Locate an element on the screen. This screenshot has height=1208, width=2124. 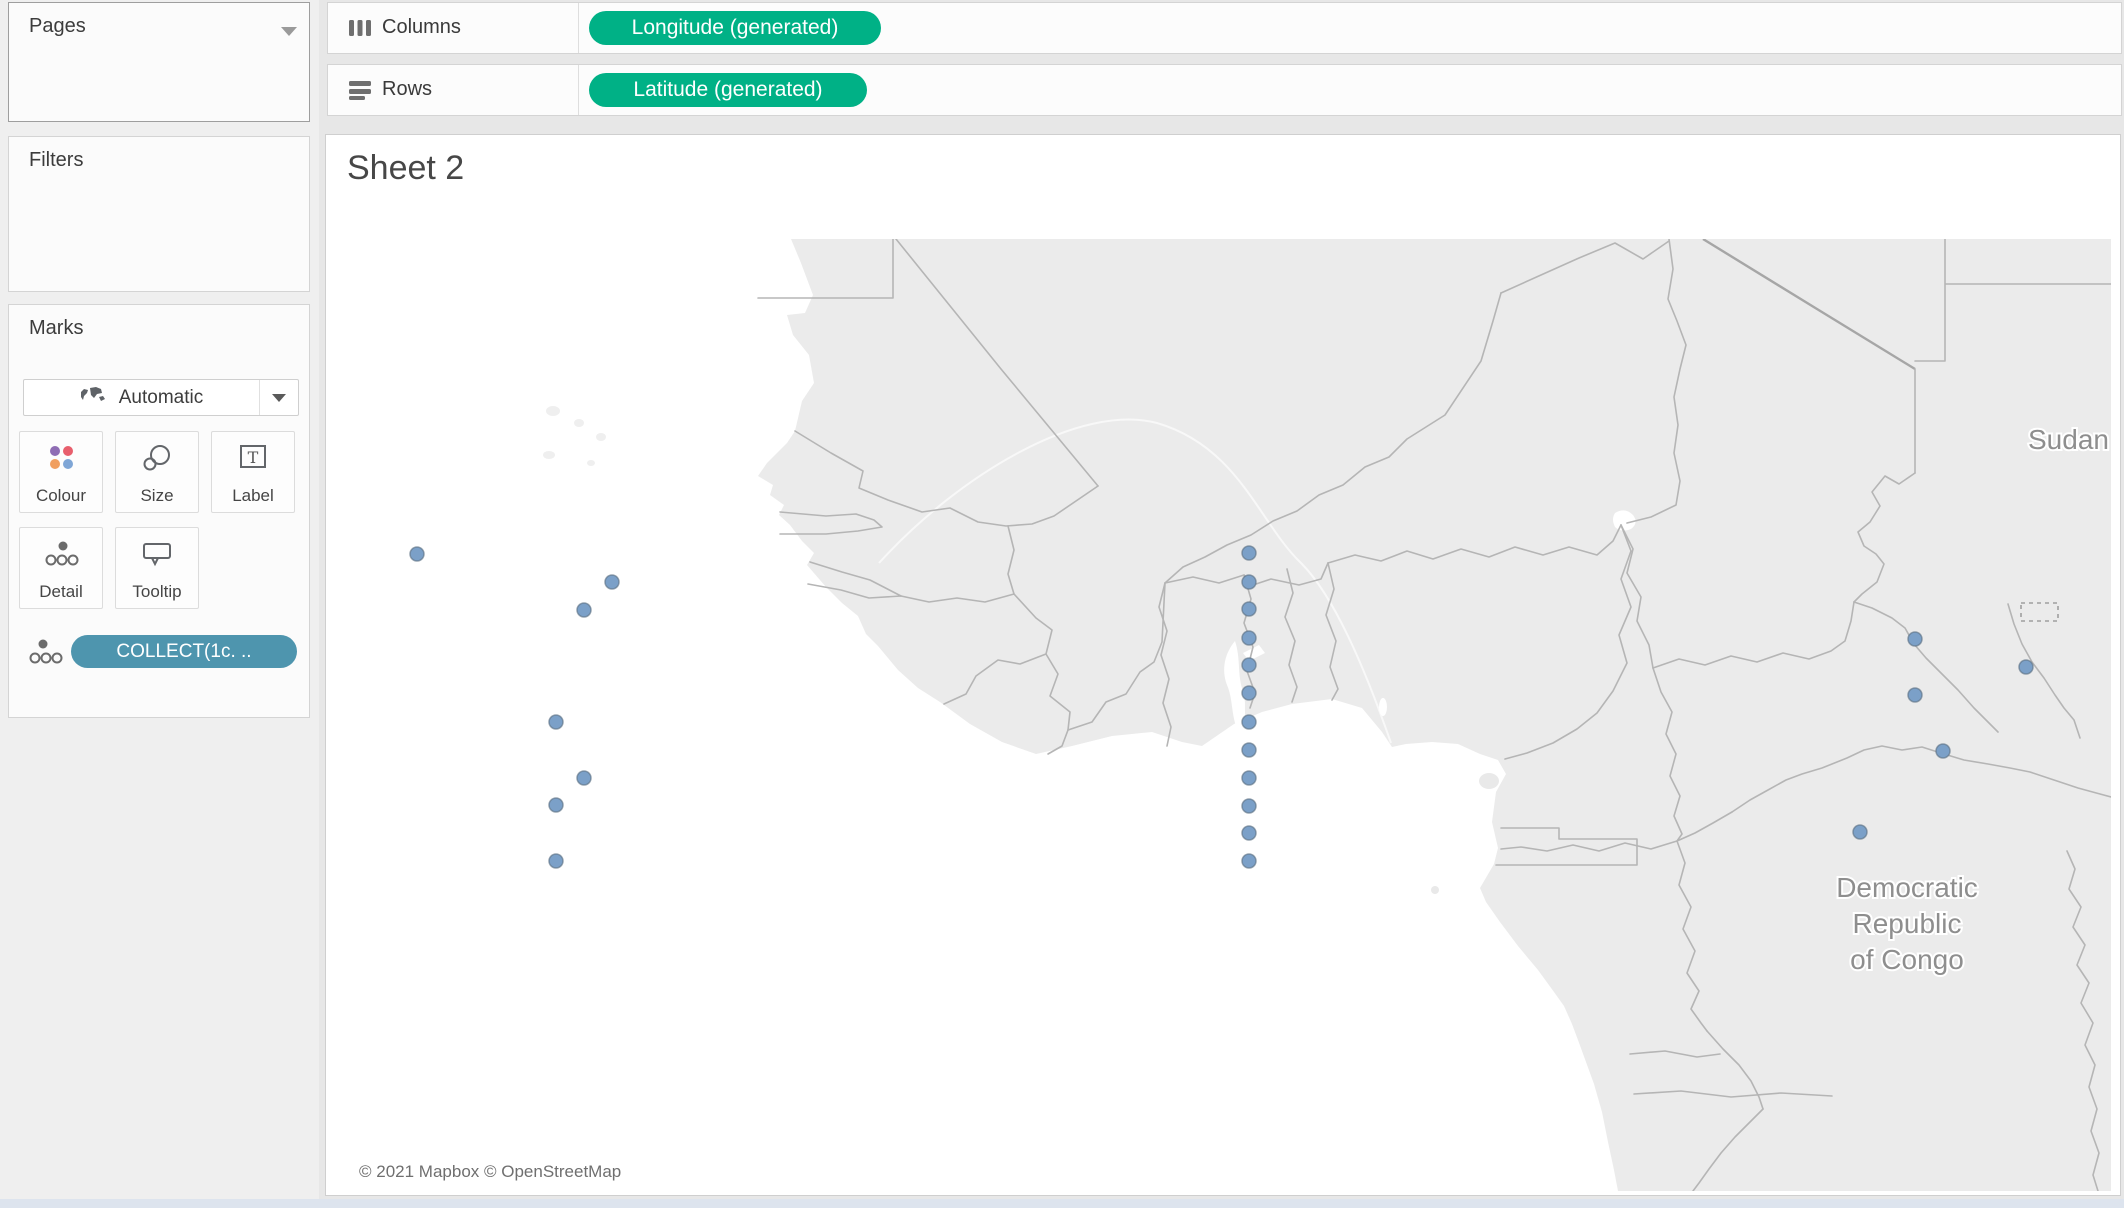
mark-type-caret is located at coordinates (278, 397).